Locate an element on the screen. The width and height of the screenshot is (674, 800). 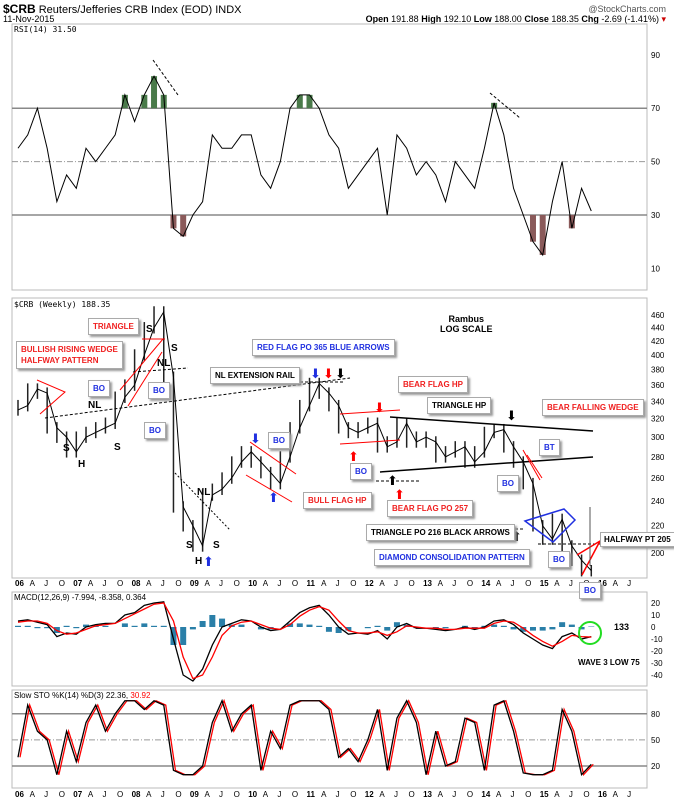
falling-wedge-line is located at coordinates (534, 466).